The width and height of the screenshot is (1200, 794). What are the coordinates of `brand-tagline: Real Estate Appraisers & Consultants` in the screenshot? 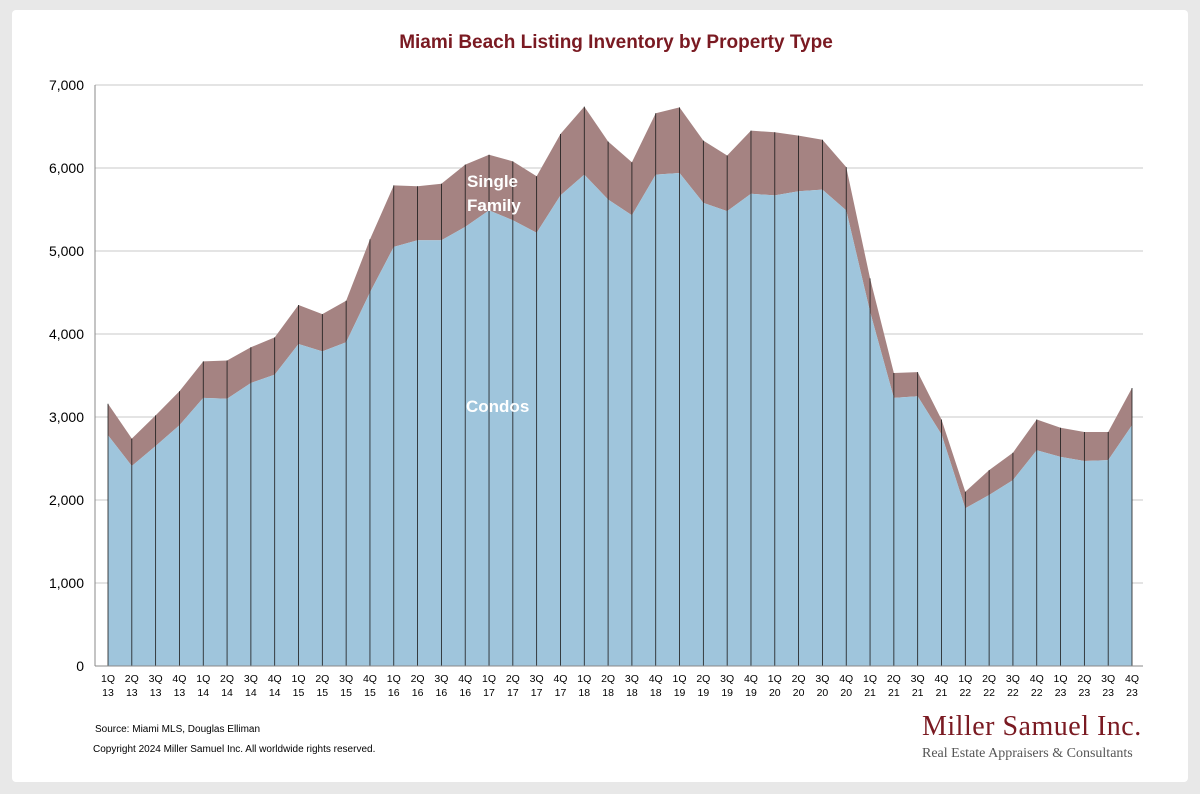 It's located at (1027, 753).